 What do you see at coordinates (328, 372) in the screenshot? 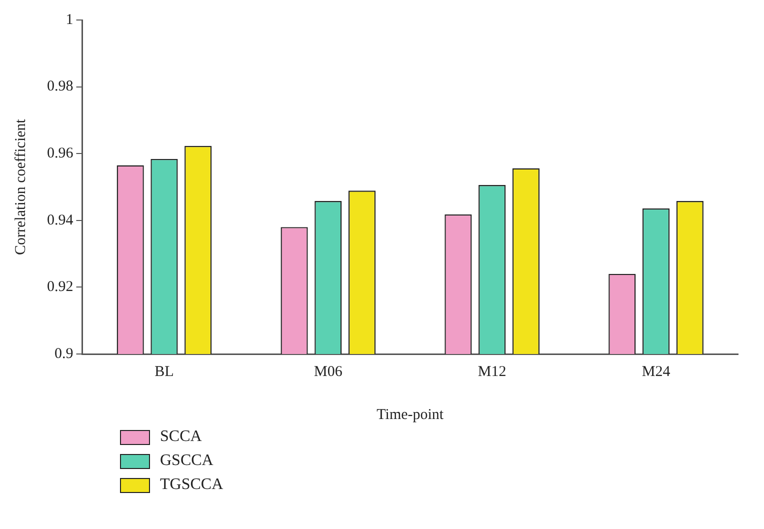
I see `x-tick-label: M06` at bounding box center [328, 372].